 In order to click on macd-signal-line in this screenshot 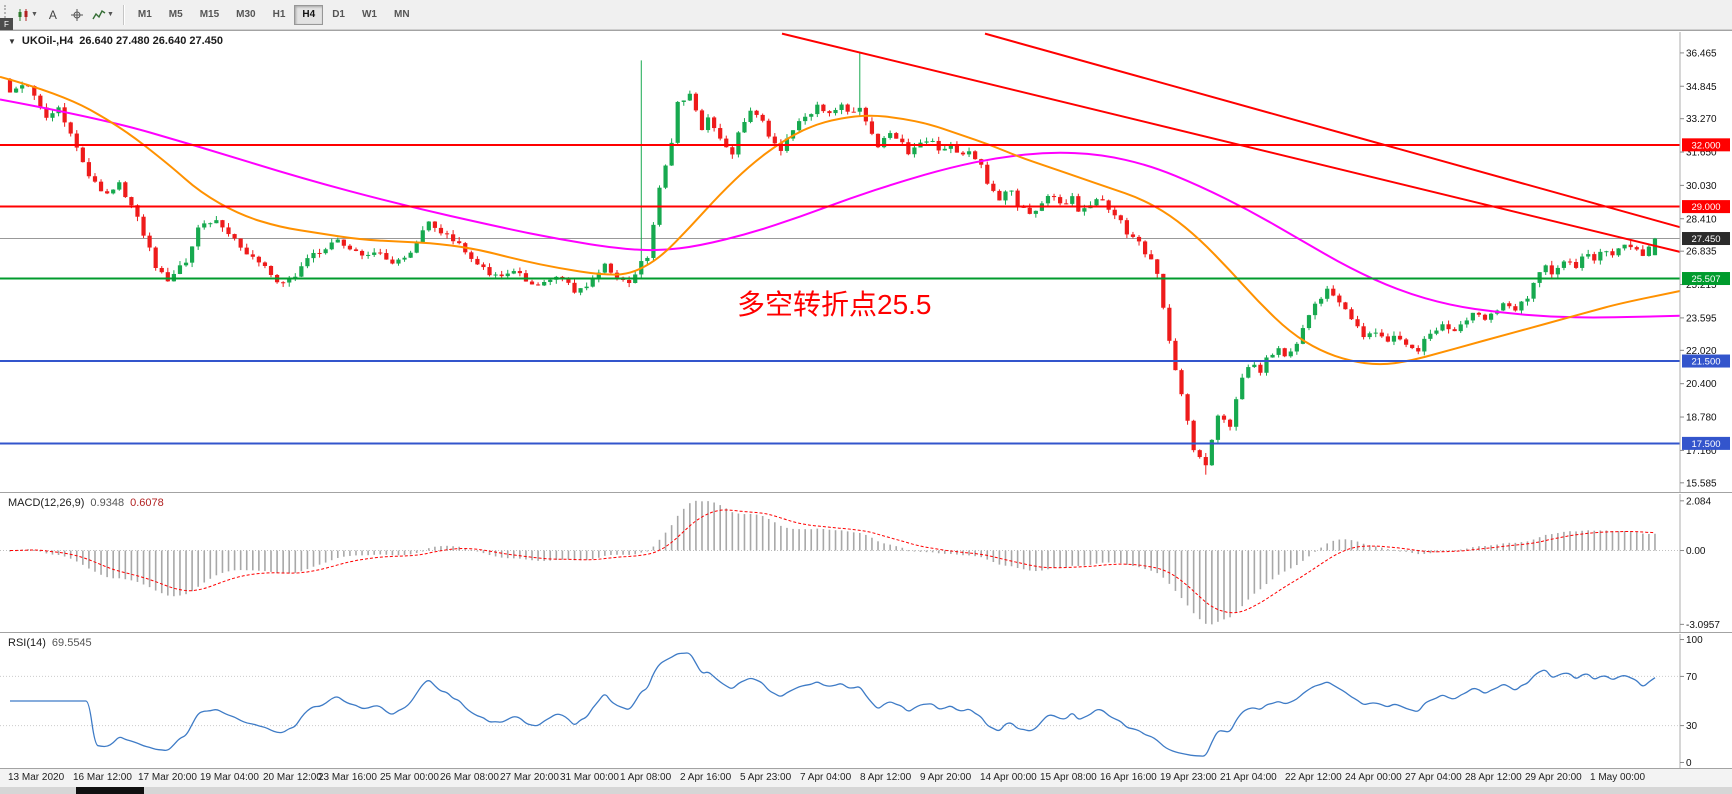, I will do `click(832, 561)`.